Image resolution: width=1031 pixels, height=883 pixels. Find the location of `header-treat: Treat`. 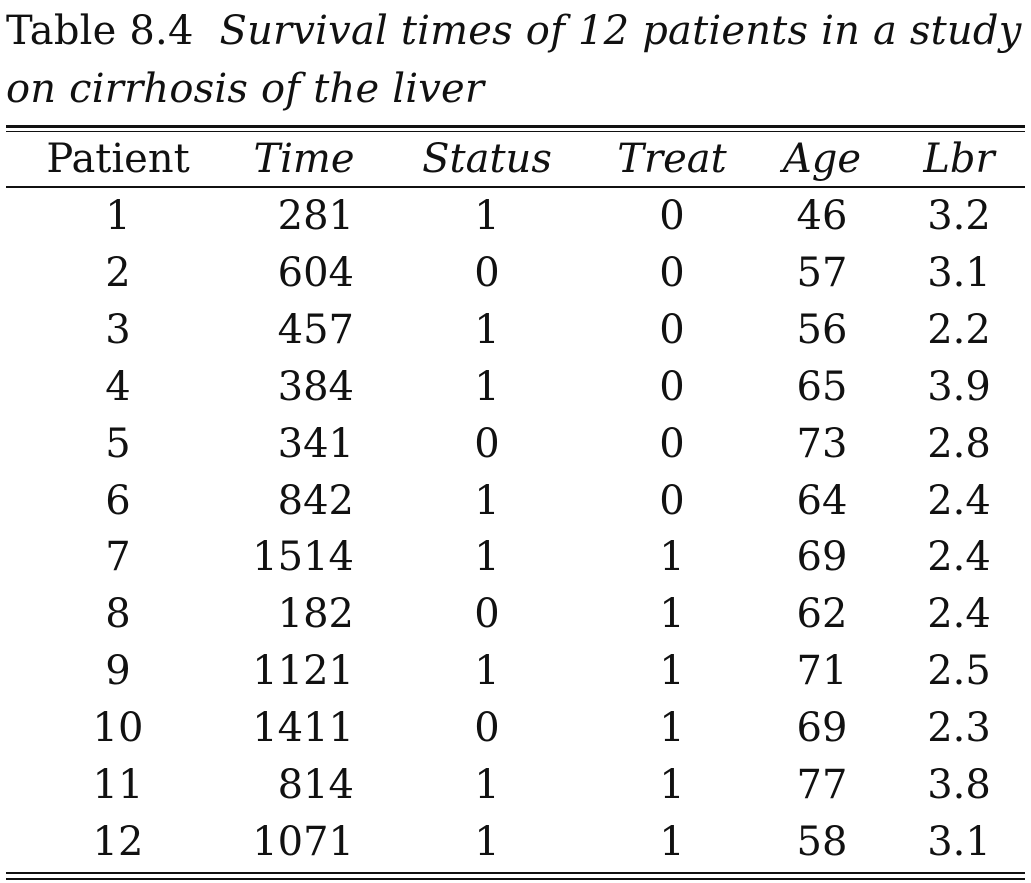

header-treat: Treat is located at coordinates (672, 159).